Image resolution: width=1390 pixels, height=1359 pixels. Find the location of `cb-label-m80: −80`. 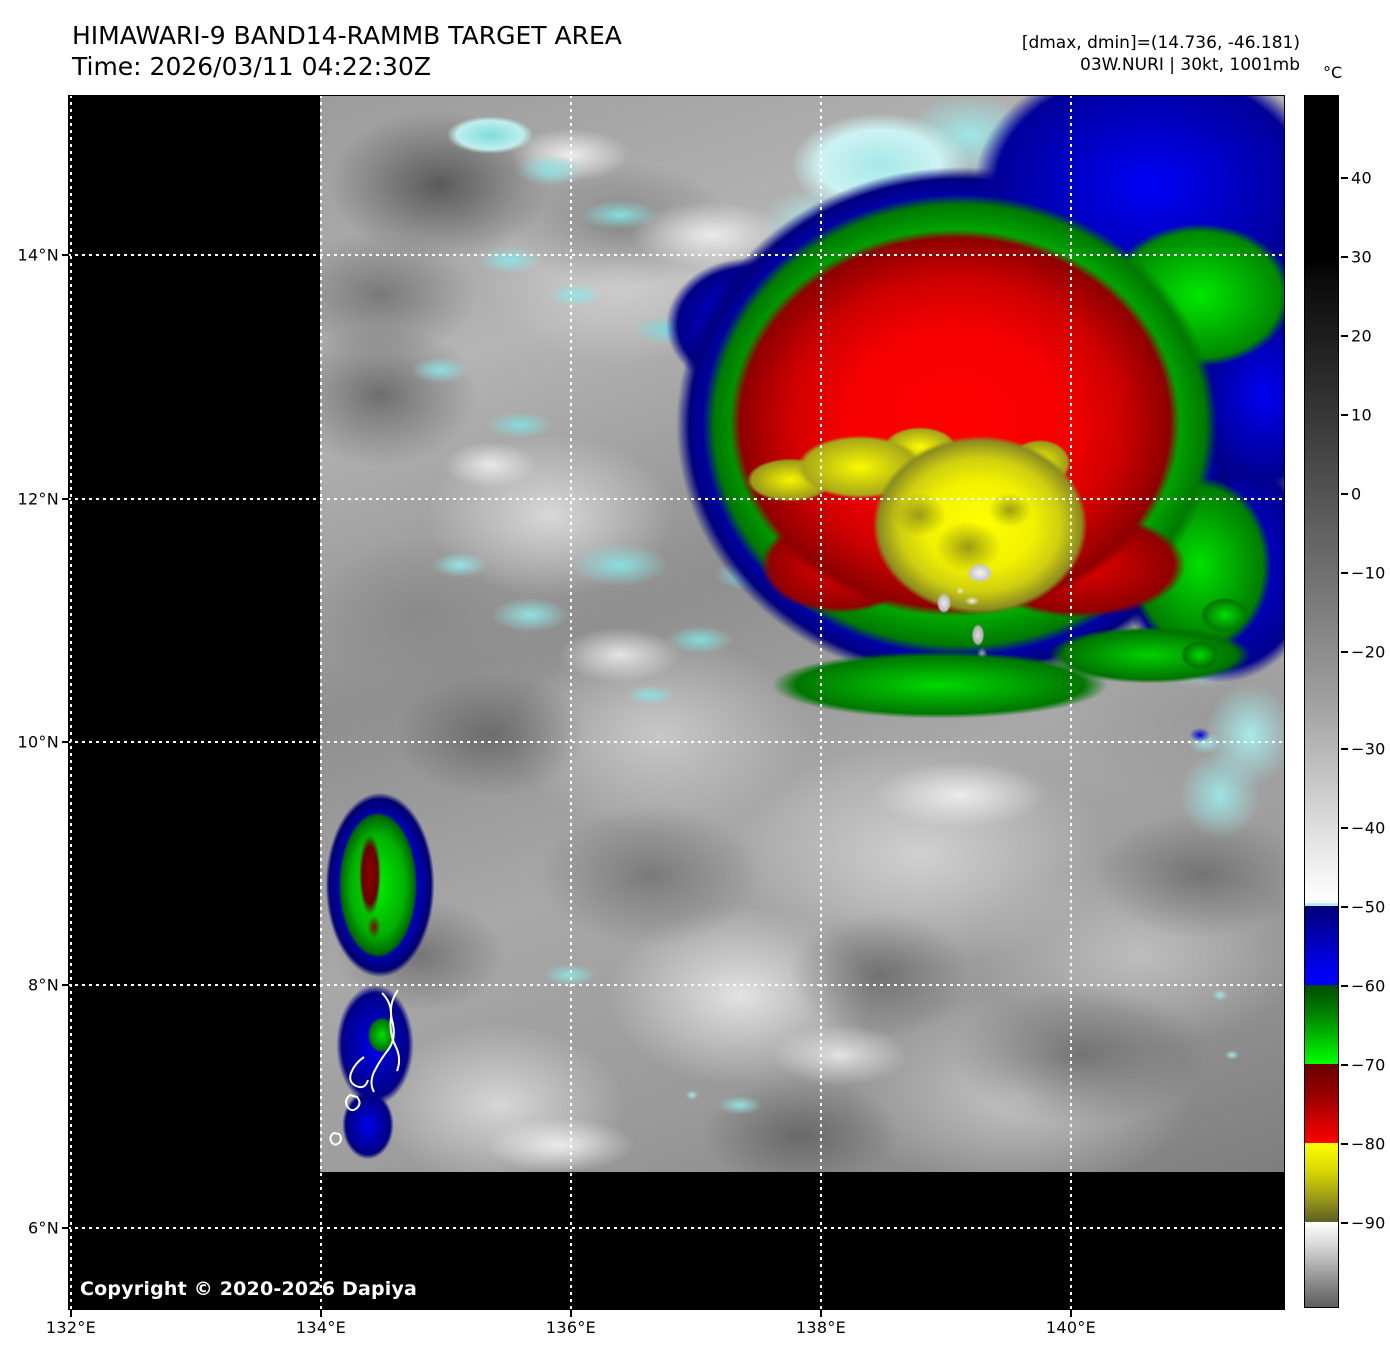

cb-label-m80: −80 is located at coordinates (1368, 1144).